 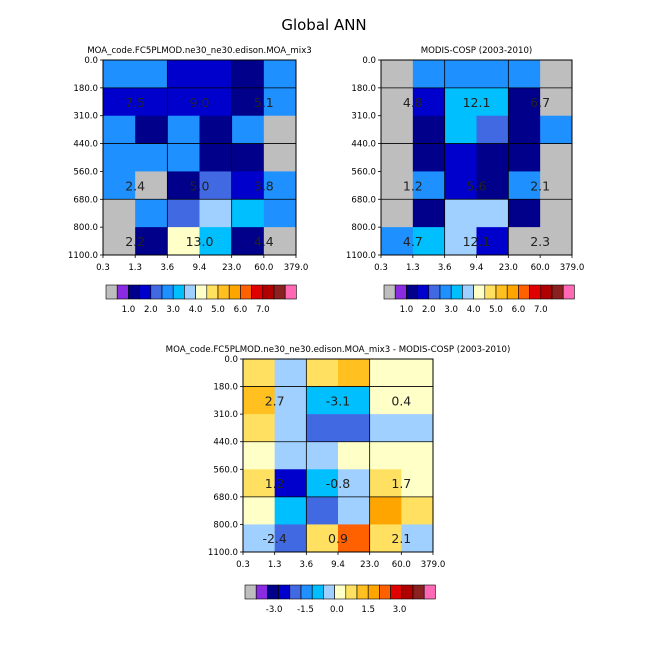 What do you see at coordinates (369, 565) in the screenshot?
I see `x-tick-label: 23.0` at bounding box center [369, 565].